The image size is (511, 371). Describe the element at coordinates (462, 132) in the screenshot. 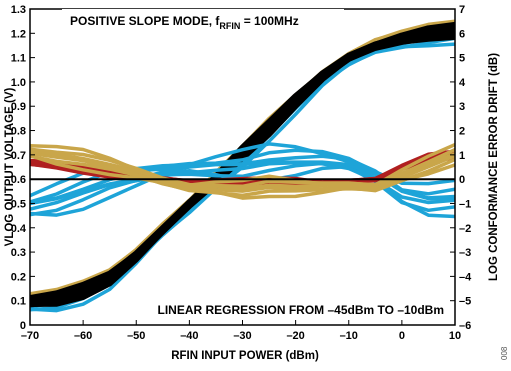

I see `y-right-tick-label: 2` at that location.